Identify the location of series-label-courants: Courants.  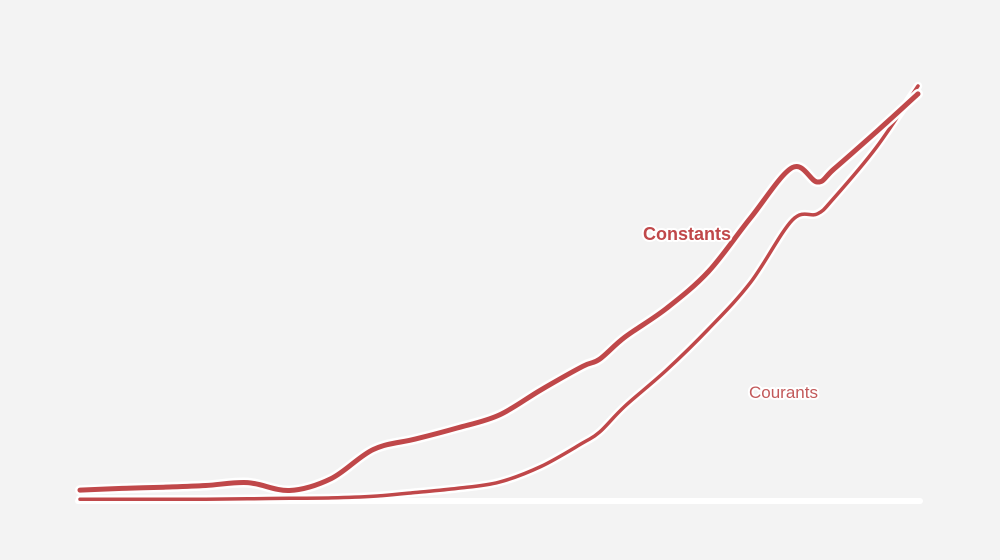
(783, 392).